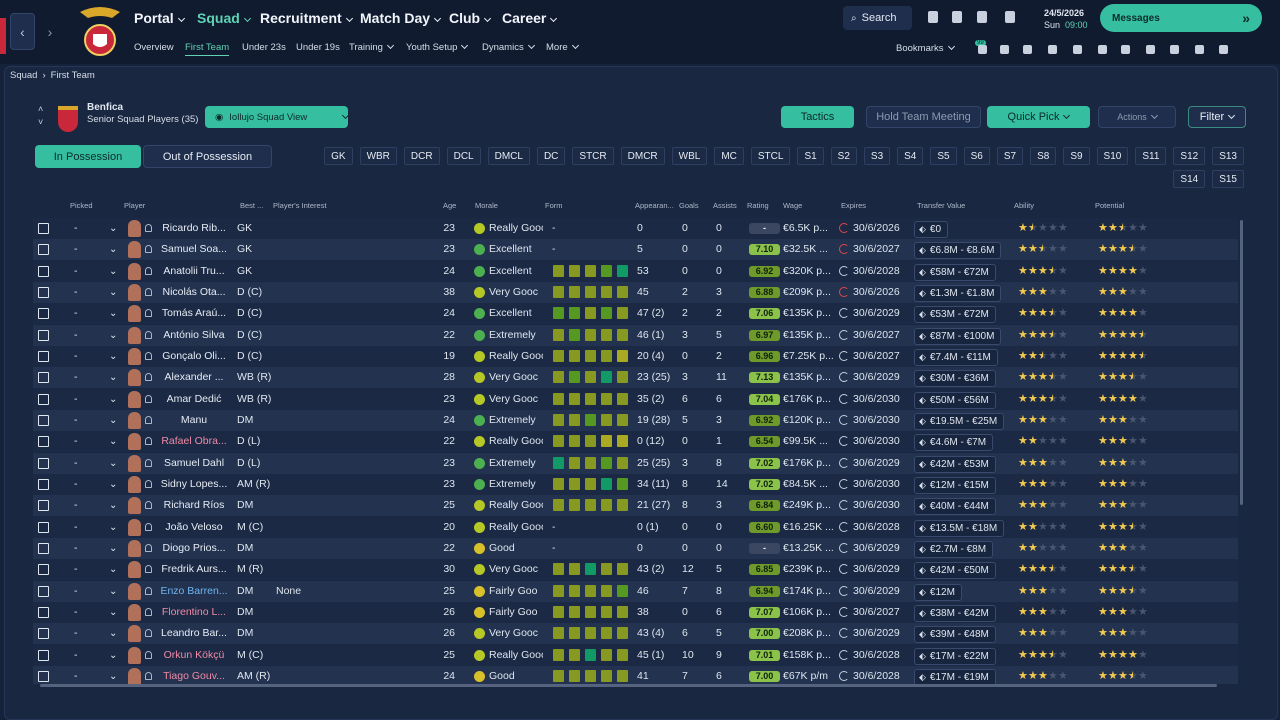 The height and width of the screenshot is (720, 1280). What do you see at coordinates (276, 117) in the screenshot?
I see `view-dropdown: ◉ Iollujo Squad View` at bounding box center [276, 117].